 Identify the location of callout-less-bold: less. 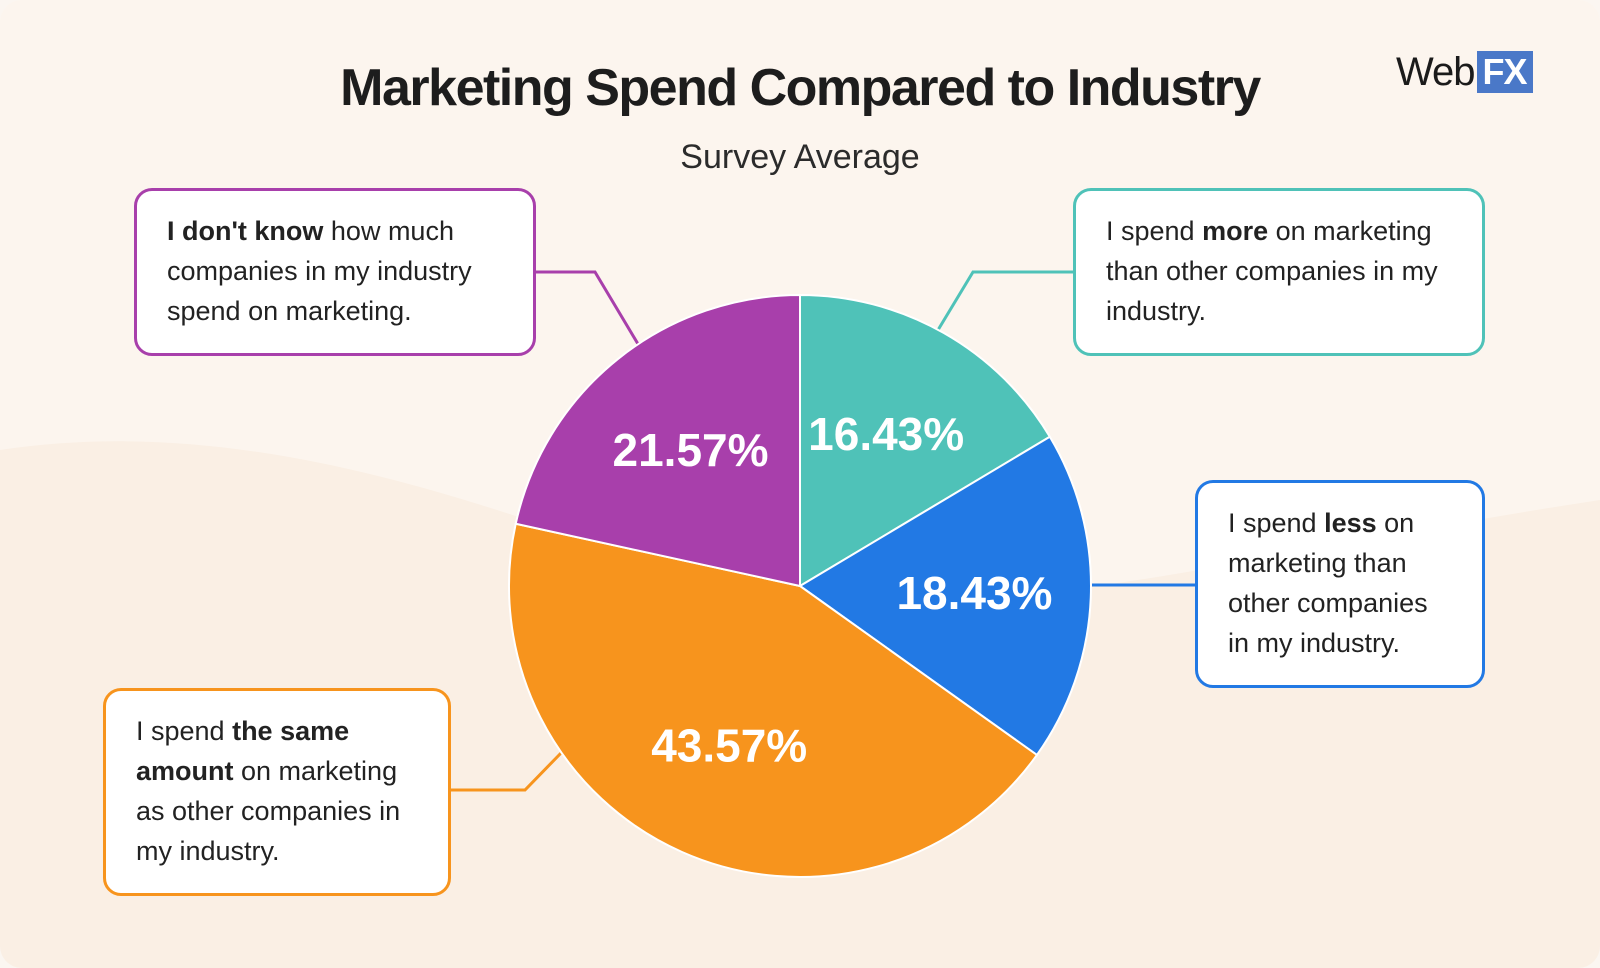
(1350, 523).